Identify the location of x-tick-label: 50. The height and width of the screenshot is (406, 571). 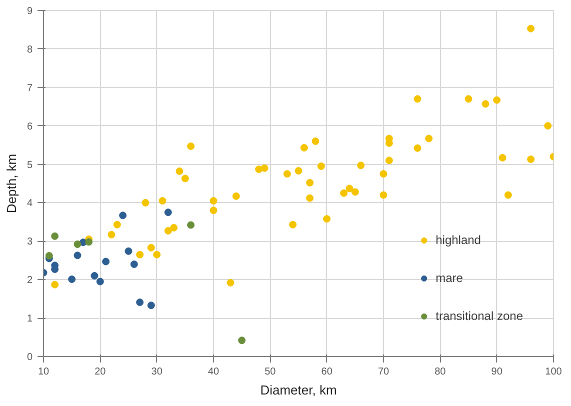
(270, 372).